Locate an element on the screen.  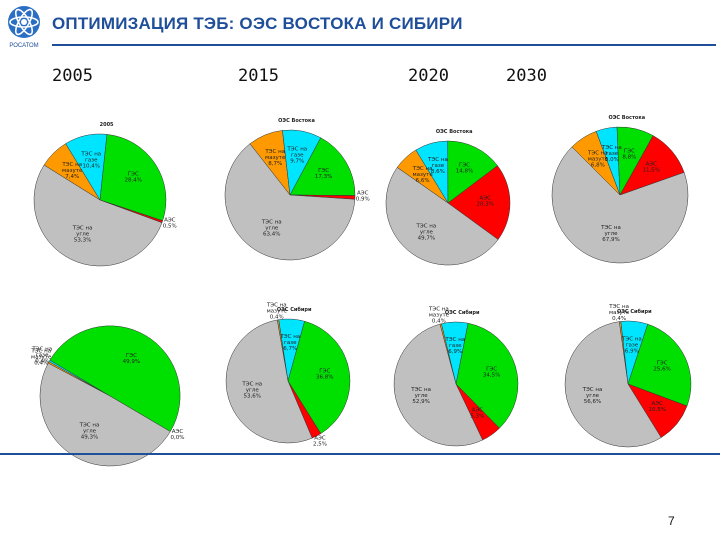
slice-data-label: ГЭС 36,8% is located at coordinates (324, 375).